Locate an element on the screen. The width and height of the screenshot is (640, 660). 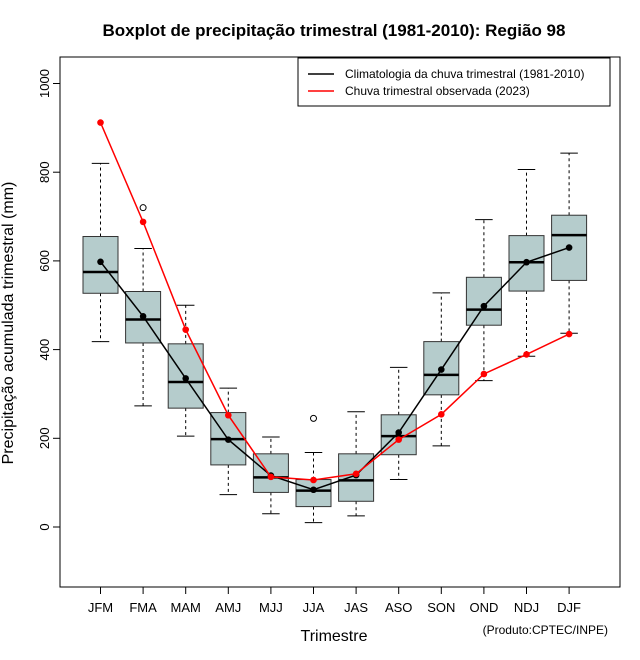
x-tick-label: MAM is located at coordinates (186, 607).